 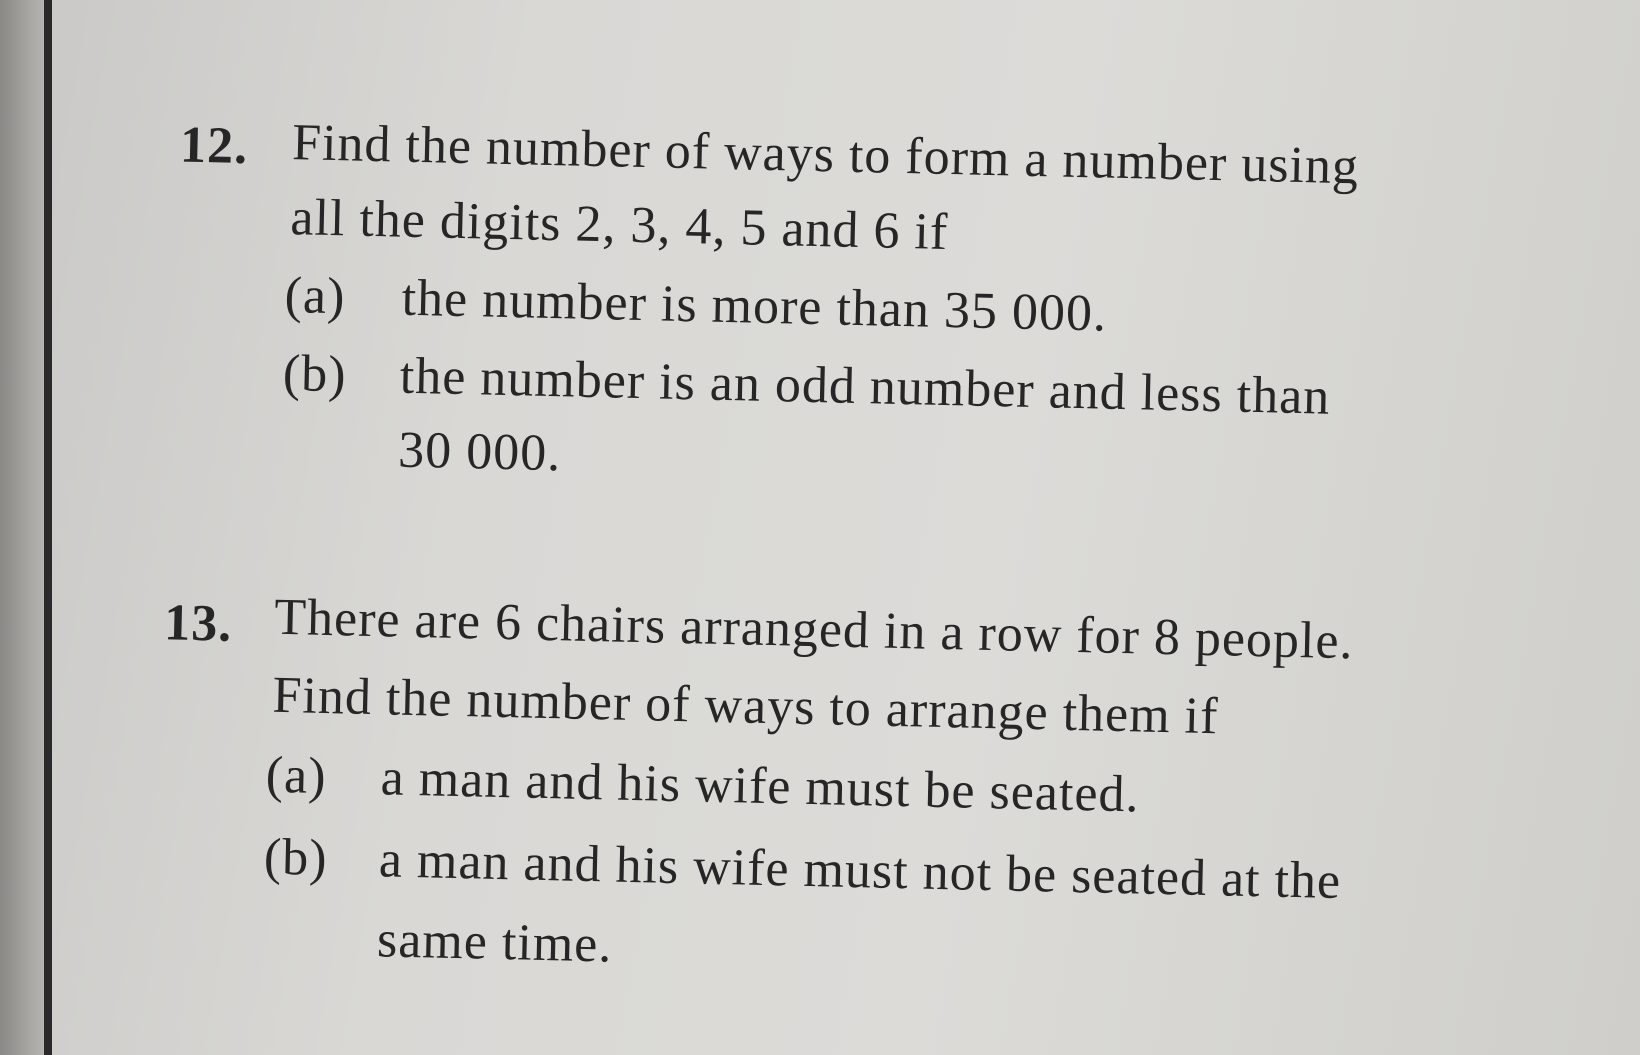 I want to click on question-text: all the digits 2, 3, 4, 5 and 6 if, so click(x=619, y=225).